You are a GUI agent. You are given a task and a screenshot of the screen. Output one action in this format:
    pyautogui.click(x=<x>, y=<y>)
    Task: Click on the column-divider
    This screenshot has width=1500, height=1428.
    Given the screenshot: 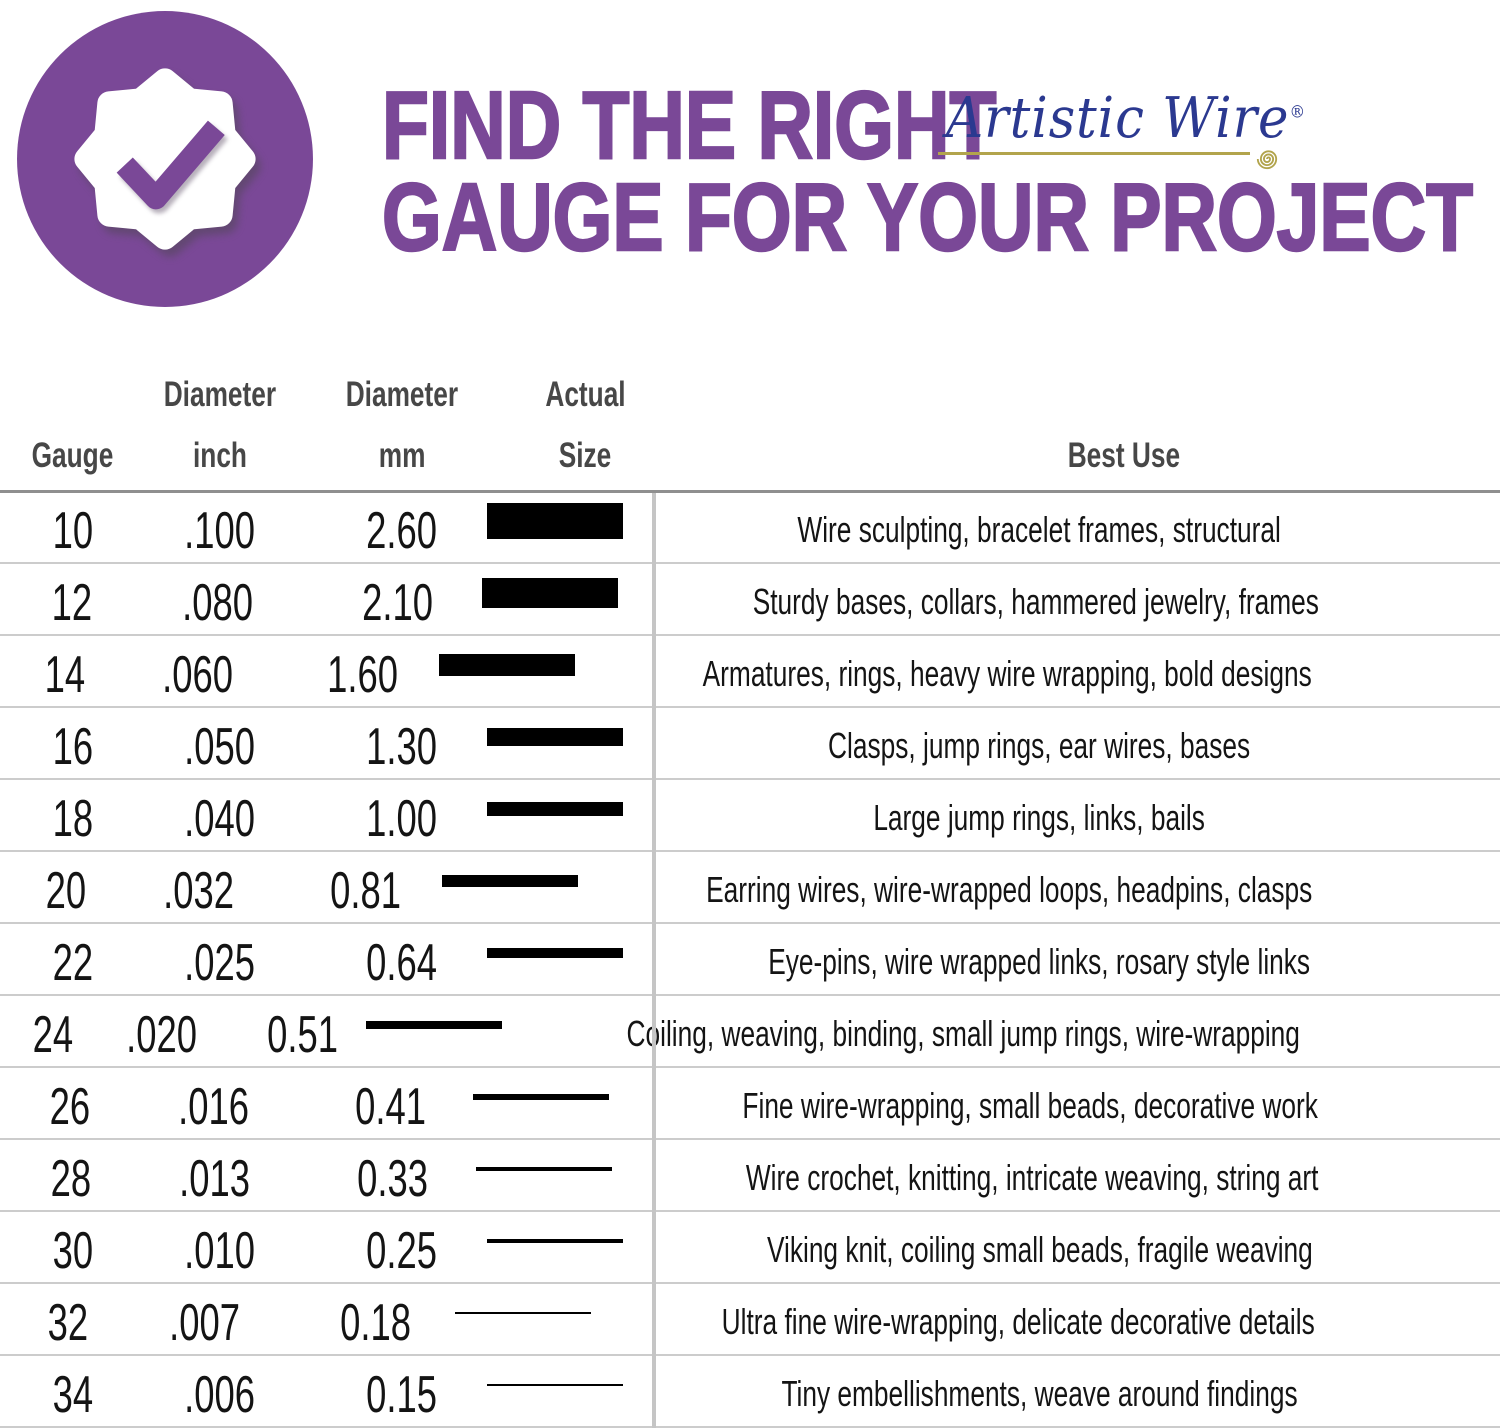 What is the action you would take?
    pyautogui.click(x=654, y=960)
    